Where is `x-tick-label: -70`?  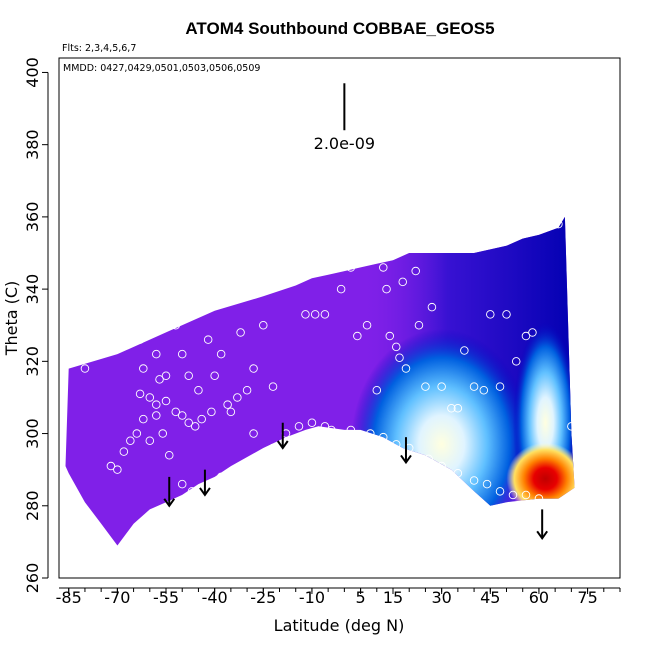 x-tick-label: -70 is located at coordinates (117, 597).